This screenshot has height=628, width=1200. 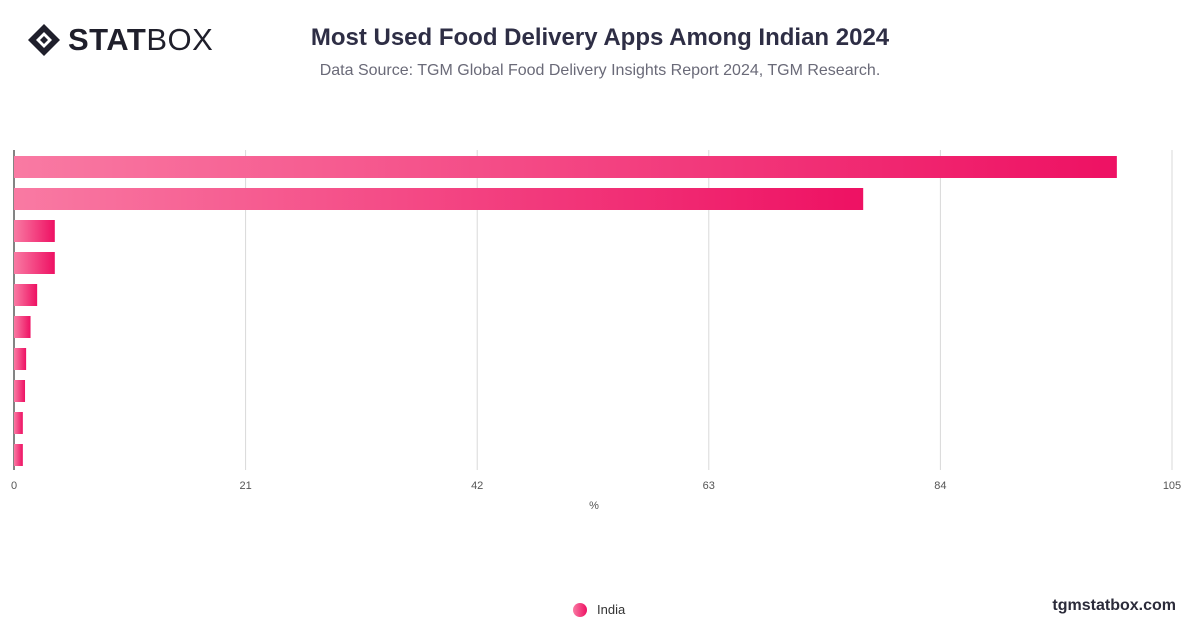 I want to click on logo-text-light: BOX, so click(x=180, y=39).